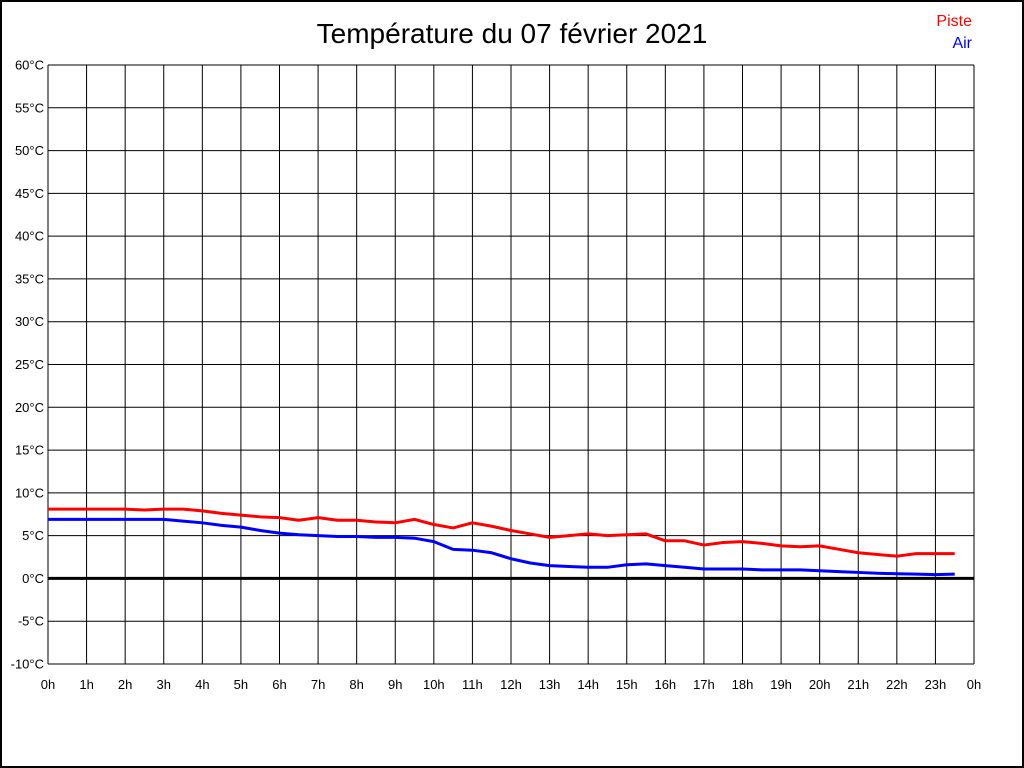 Image resolution: width=1024 pixels, height=768 pixels. What do you see at coordinates (29, 321) in the screenshot?
I see `y-tick-label: 30°C` at bounding box center [29, 321].